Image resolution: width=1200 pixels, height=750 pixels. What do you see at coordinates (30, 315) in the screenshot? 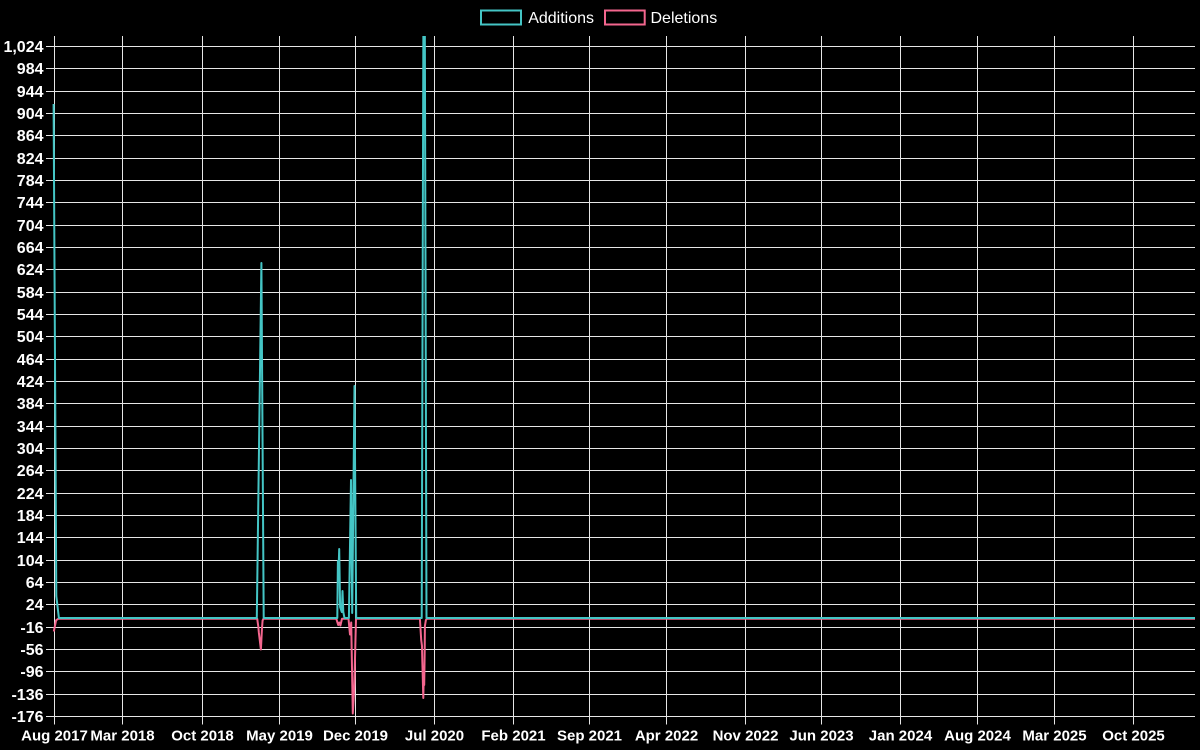
I see `svg-text: 544` at bounding box center [30, 315].